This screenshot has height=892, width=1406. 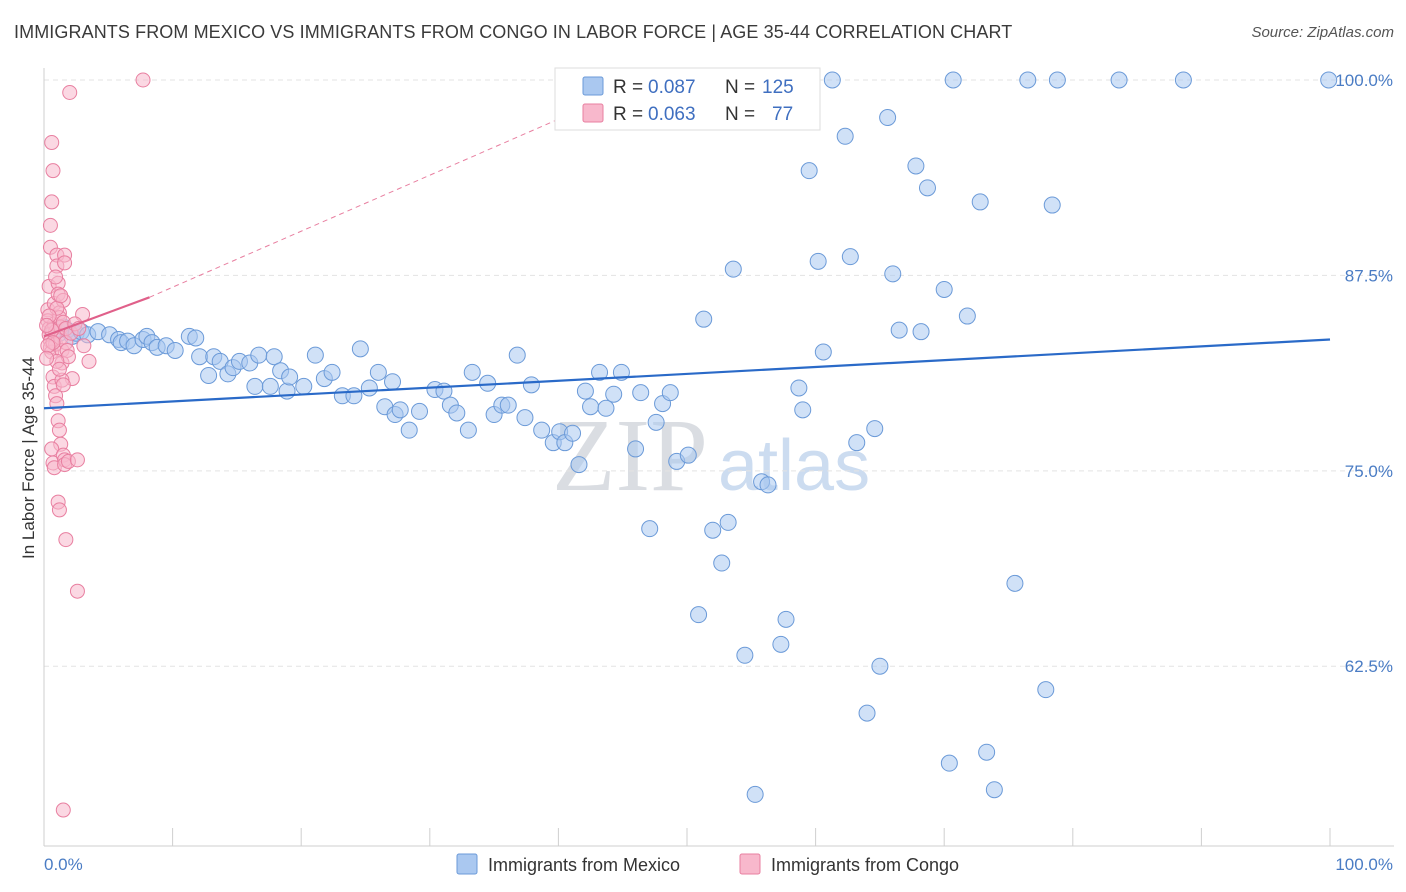 What do you see at coordinates (1322, 32) in the screenshot?
I see `source-credit: Source: ZipAtlas.com` at bounding box center [1322, 32].